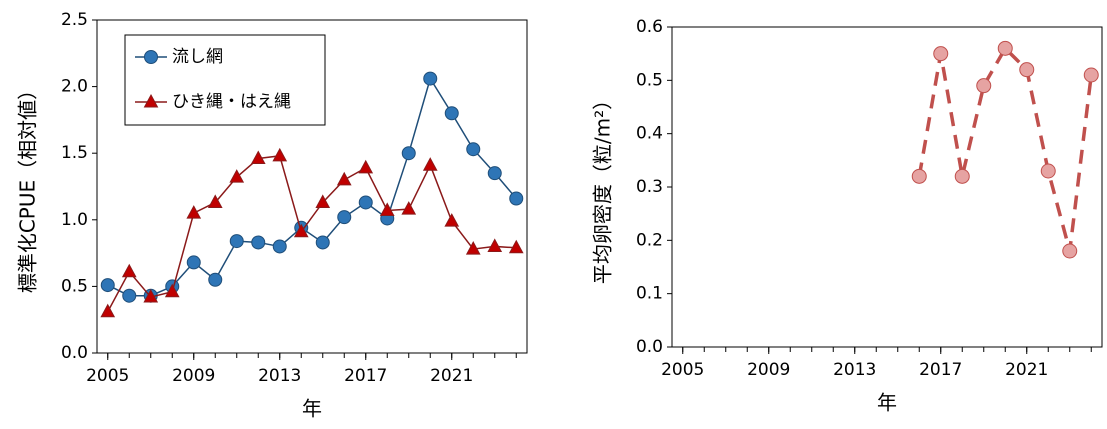  What do you see at coordinates (231, 102) in the screenshot?
I see `legend-label: ひき縄・はえ縄` at bounding box center [231, 102].